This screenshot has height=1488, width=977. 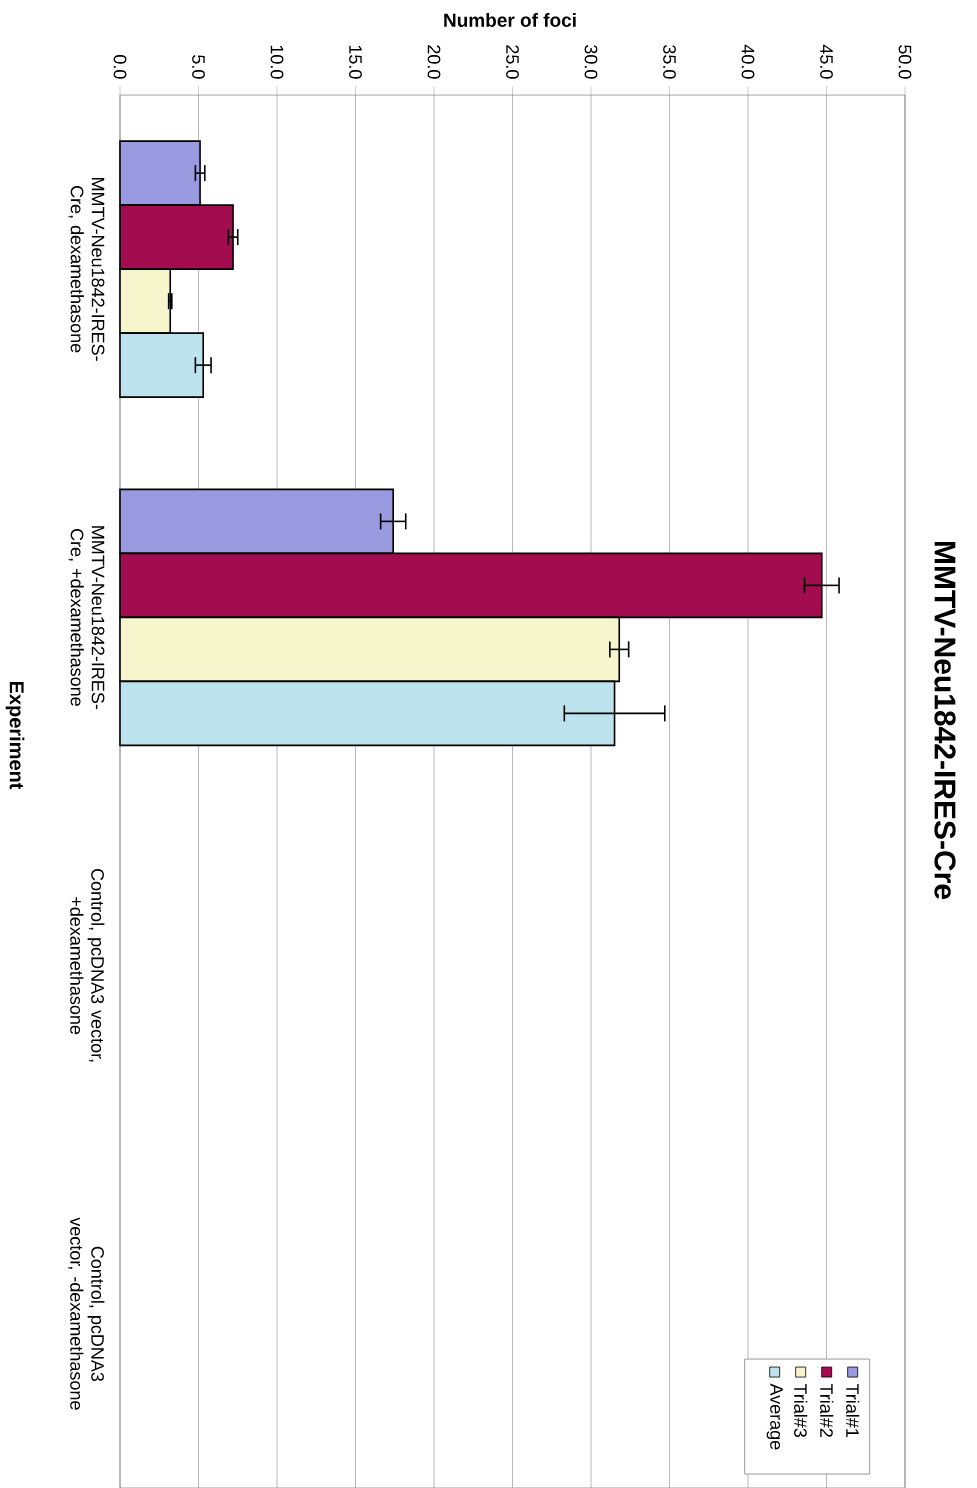 What do you see at coordinates (434, 62) in the screenshot?
I see `x-tick-label: 20.0` at bounding box center [434, 62].